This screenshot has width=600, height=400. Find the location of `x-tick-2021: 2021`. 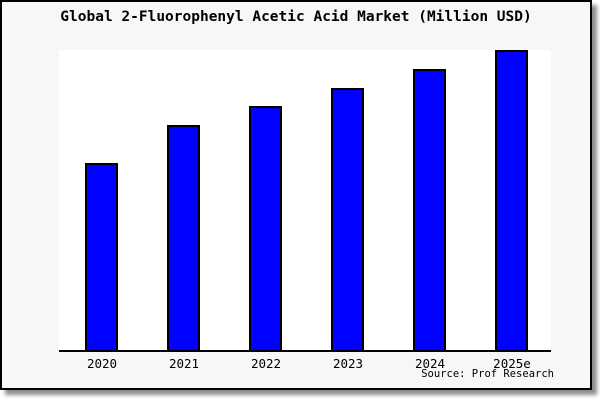

x-tick-2021: 2021 is located at coordinates (184, 363).